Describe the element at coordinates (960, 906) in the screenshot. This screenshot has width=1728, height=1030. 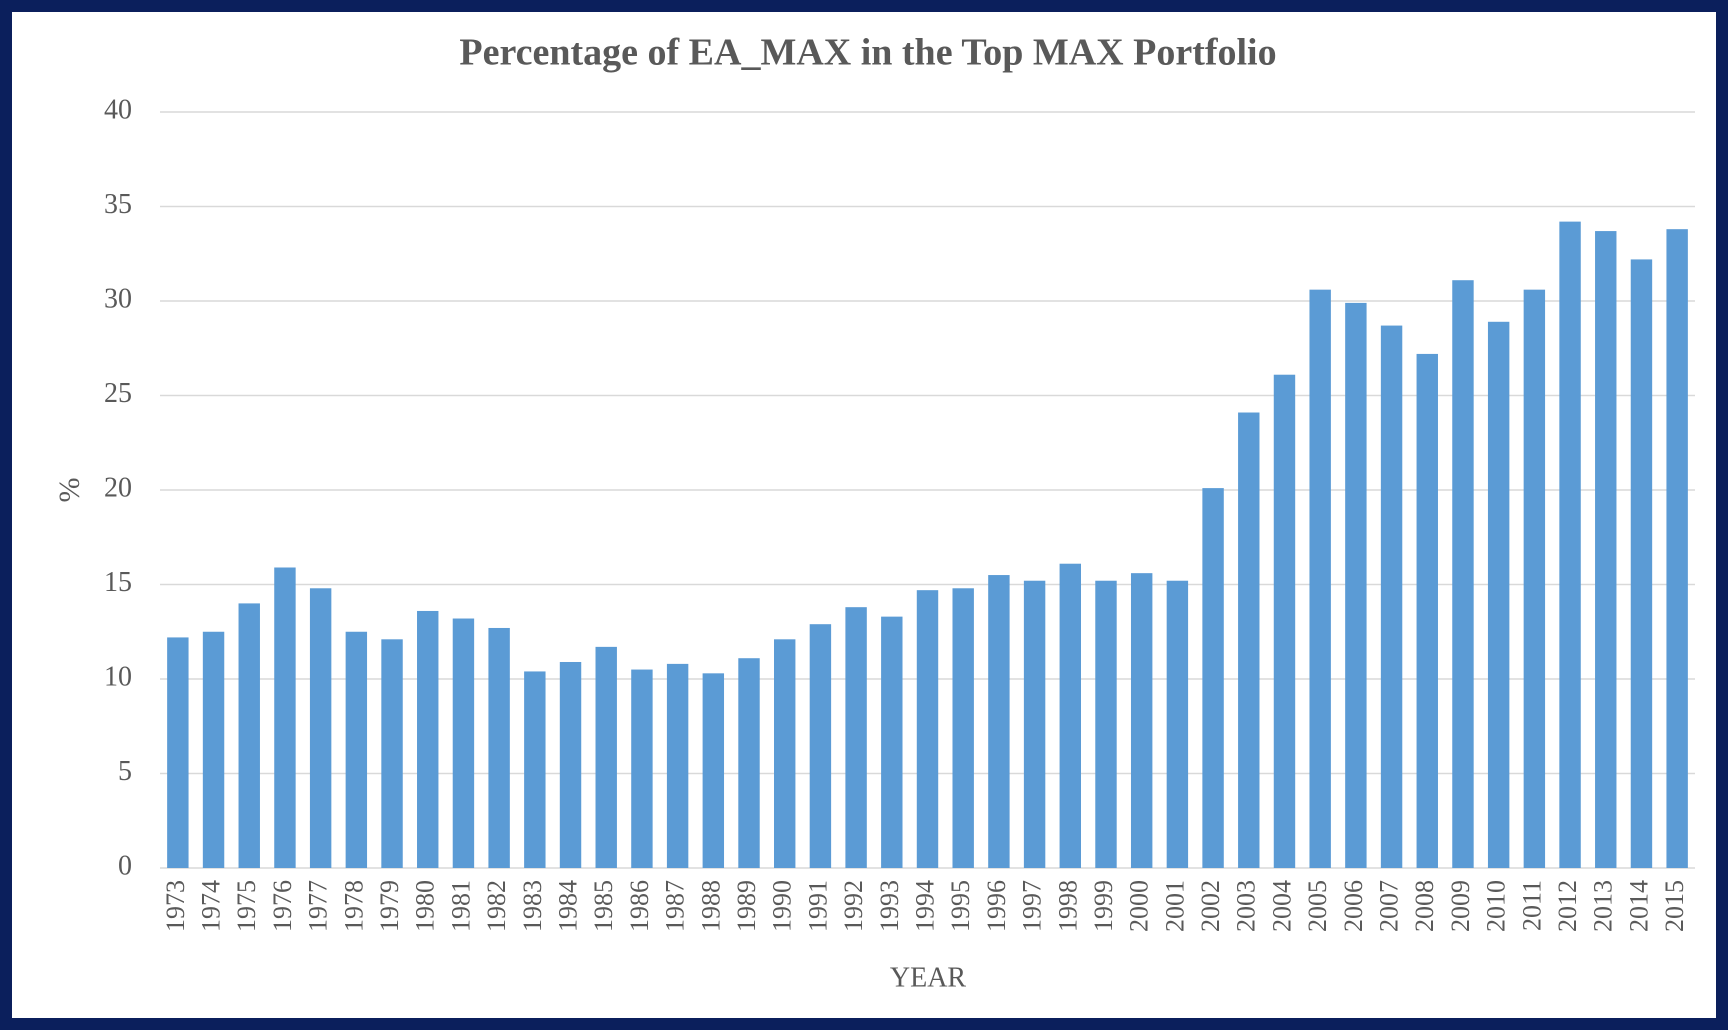
I see `x-tick-label: 1995` at that location.